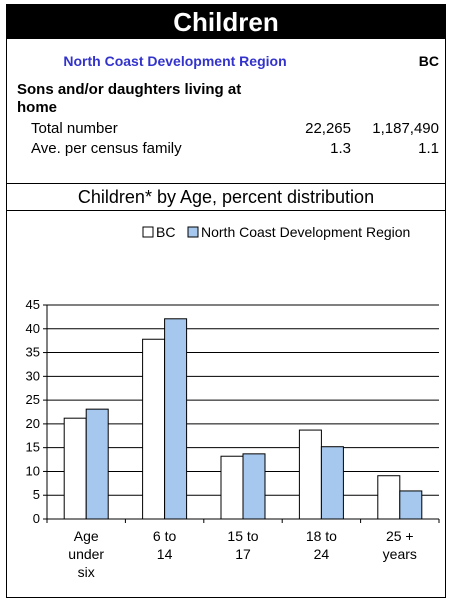  Describe the element at coordinates (33, 447) in the screenshot. I see `y-tick-label: 15` at that location.